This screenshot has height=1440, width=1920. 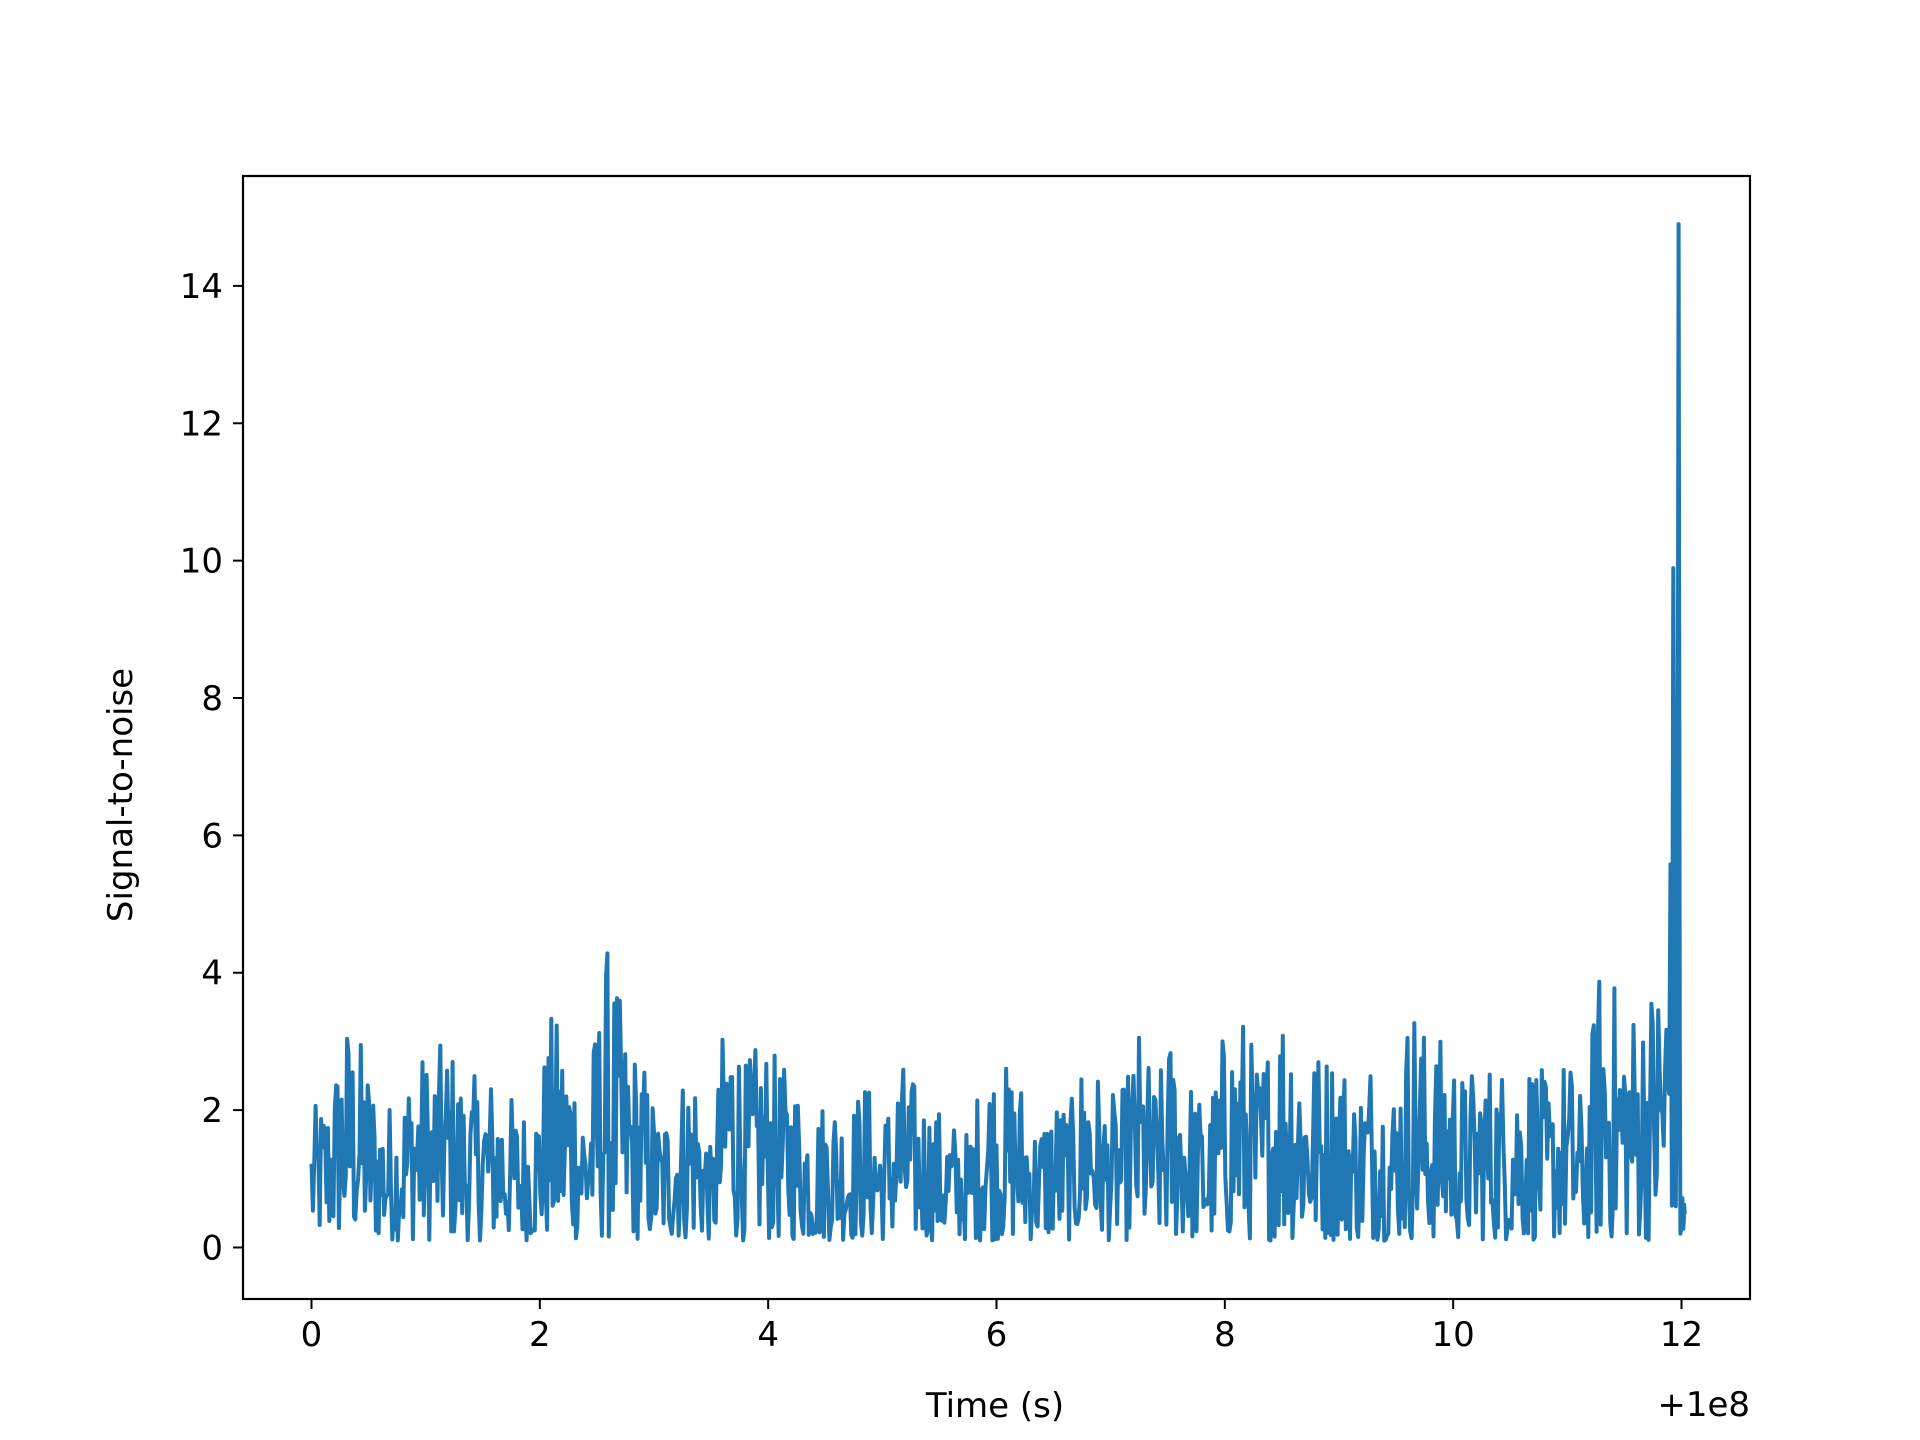 I want to click on x-tick-label: 2, so click(x=540, y=1335).